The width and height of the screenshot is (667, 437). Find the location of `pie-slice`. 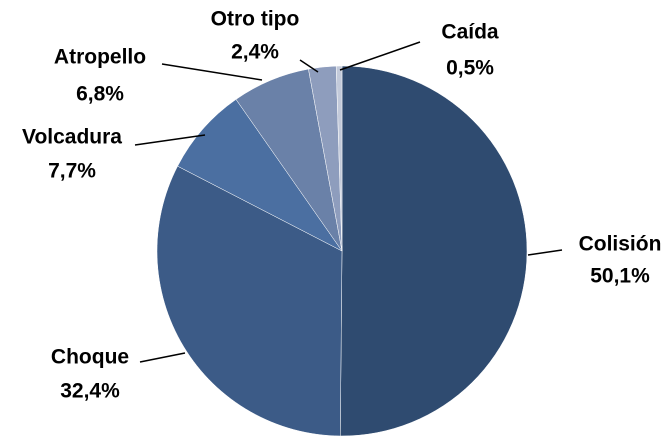

pie-slice is located at coordinates (339, 158).